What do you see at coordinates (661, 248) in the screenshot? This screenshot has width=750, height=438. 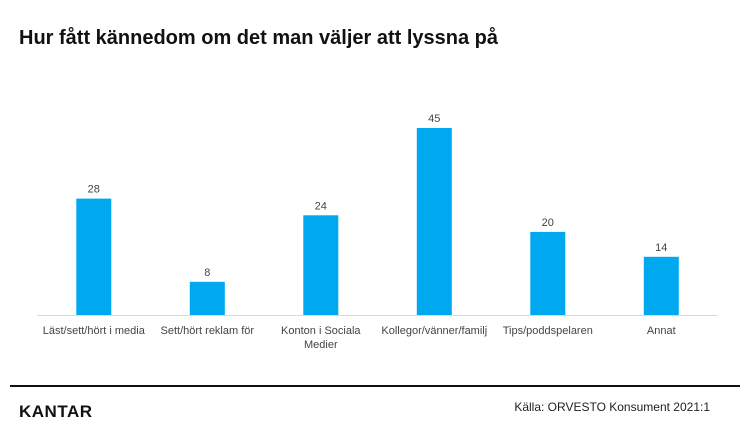 I see `data-label: 14` at bounding box center [661, 248].